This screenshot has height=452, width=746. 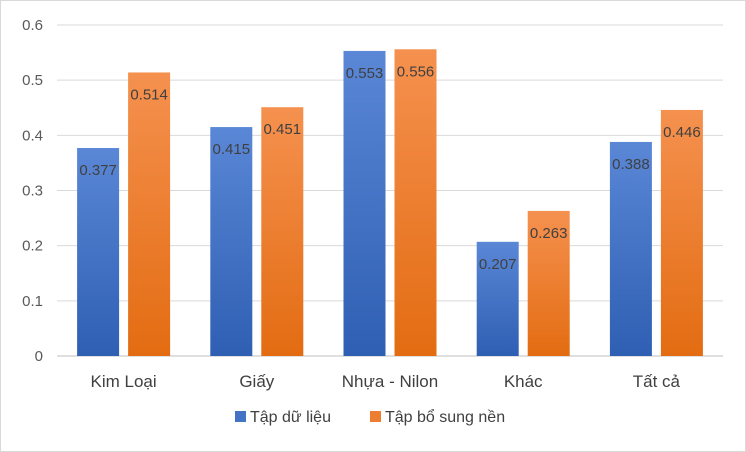 What do you see at coordinates (523, 381) in the screenshot?
I see `category-label-khac: Khác` at bounding box center [523, 381].